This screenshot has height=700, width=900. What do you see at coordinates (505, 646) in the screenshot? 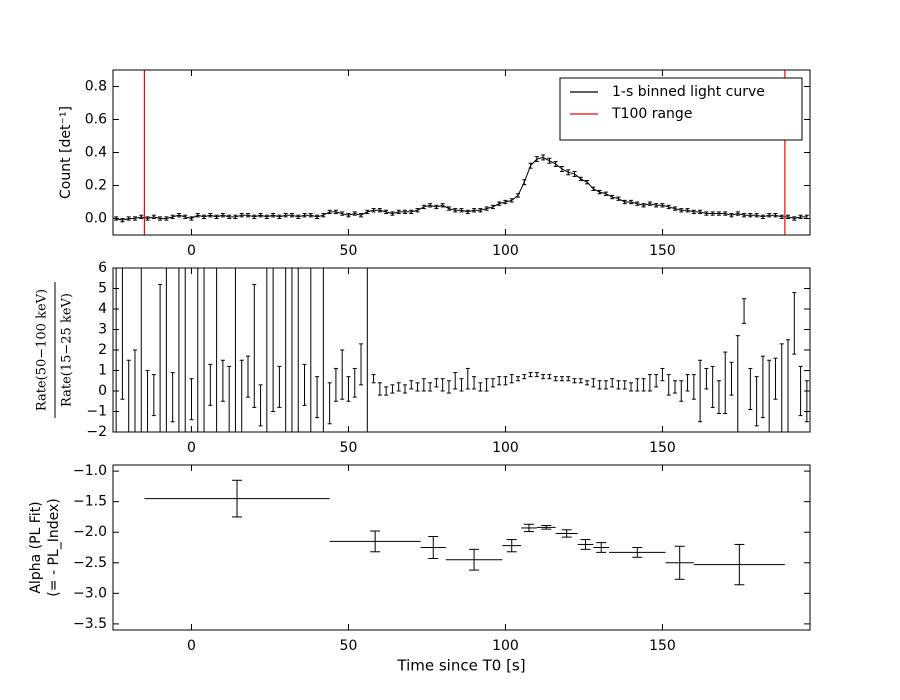
I see `x-tick-label: 100` at bounding box center [505, 646].